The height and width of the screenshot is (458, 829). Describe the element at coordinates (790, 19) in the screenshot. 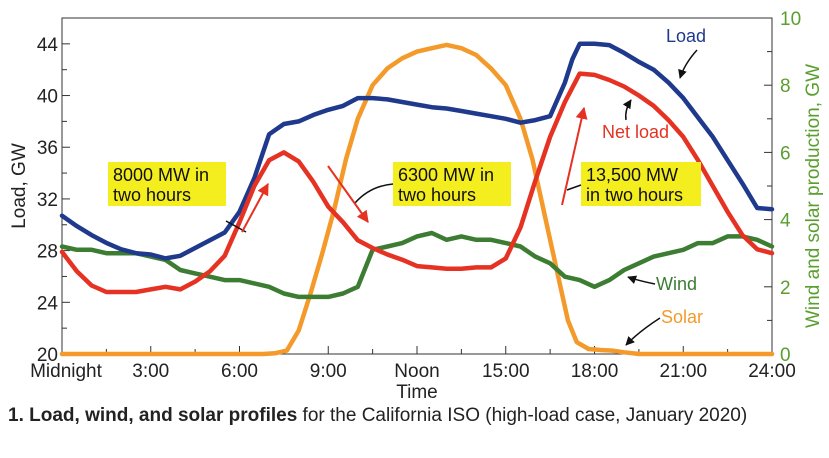

I see `right-tick-label: 10` at that location.